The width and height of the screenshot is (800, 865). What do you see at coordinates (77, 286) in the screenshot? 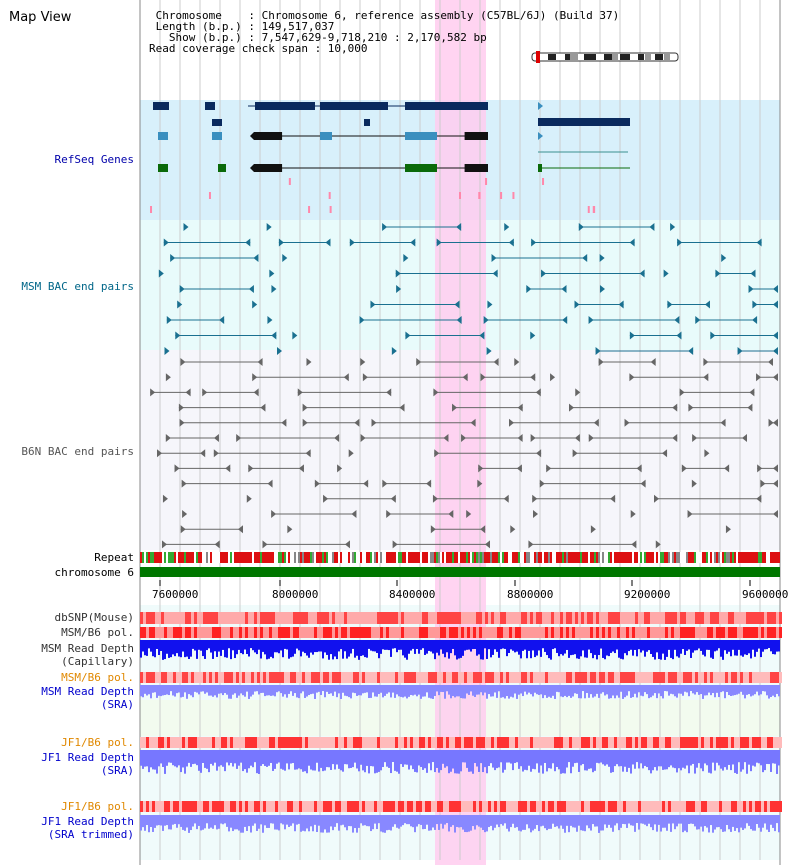
I see `track-label-msm-bac: MSM BAC end pairs` at bounding box center [77, 286].